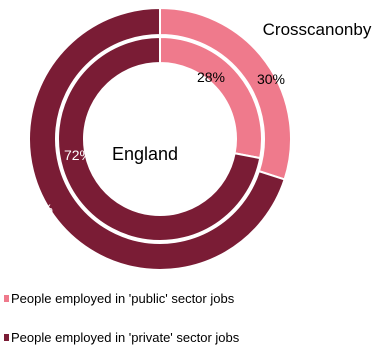 Image resolution: width=387 pixels, height=363 pixels. What do you see at coordinates (271, 79) in the screenshot?
I see `outer-ring-label-public: 30%` at bounding box center [271, 79].